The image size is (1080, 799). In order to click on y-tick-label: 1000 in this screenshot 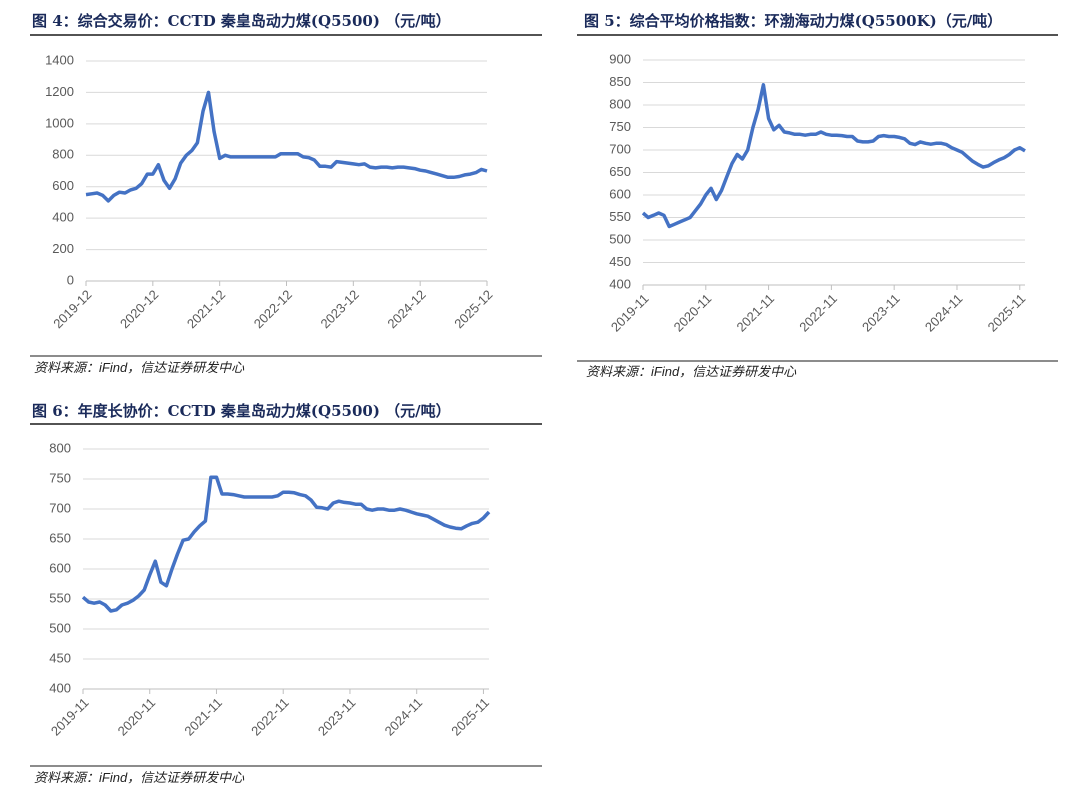, I will do `click(59, 122)`.